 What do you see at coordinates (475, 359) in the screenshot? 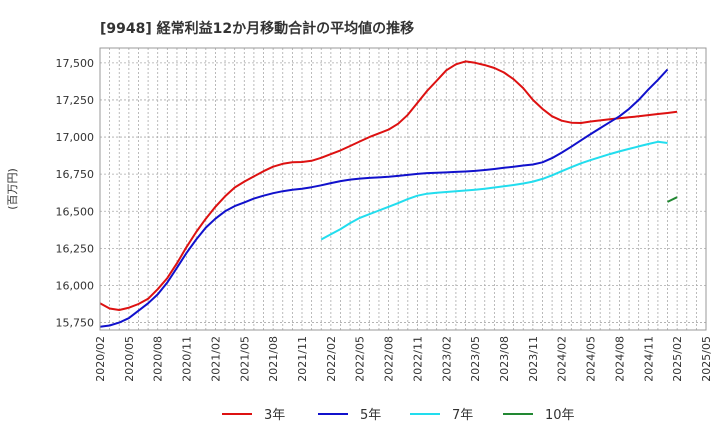
I see `x-tick-label: 2023/05` at bounding box center [475, 359].